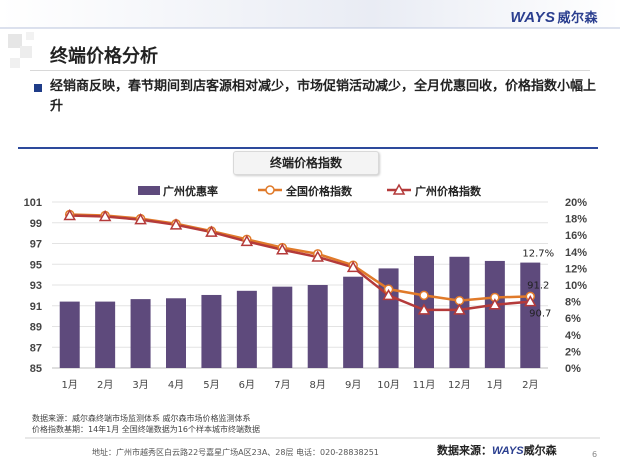  Describe the element at coordinates (573, 352) in the screenshot. I see `y-right-tick-label: 2%` at that location.